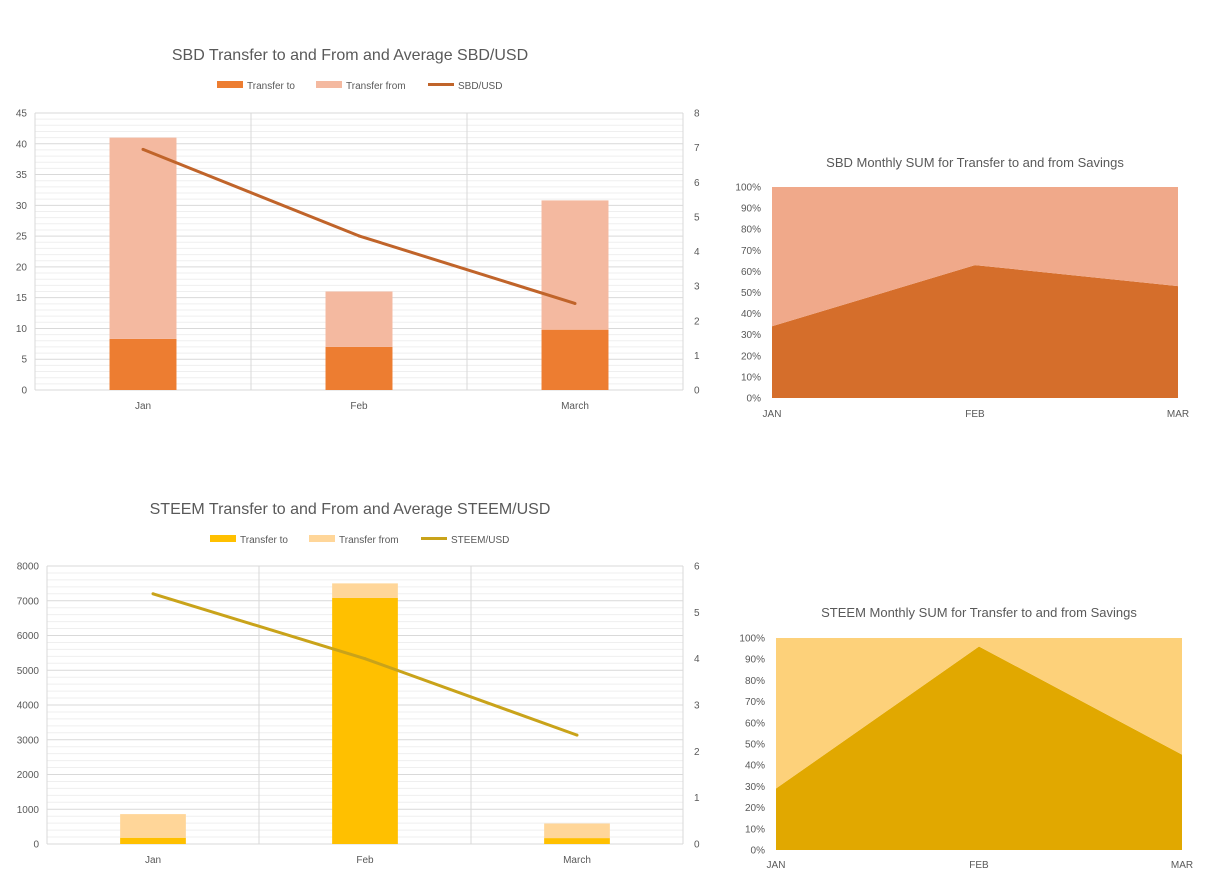  What do you see at coordinates (1182, 865) in the screenshot?
I see `steem-area-x-tick-label: MAR` at bounding box center [1182, 865].